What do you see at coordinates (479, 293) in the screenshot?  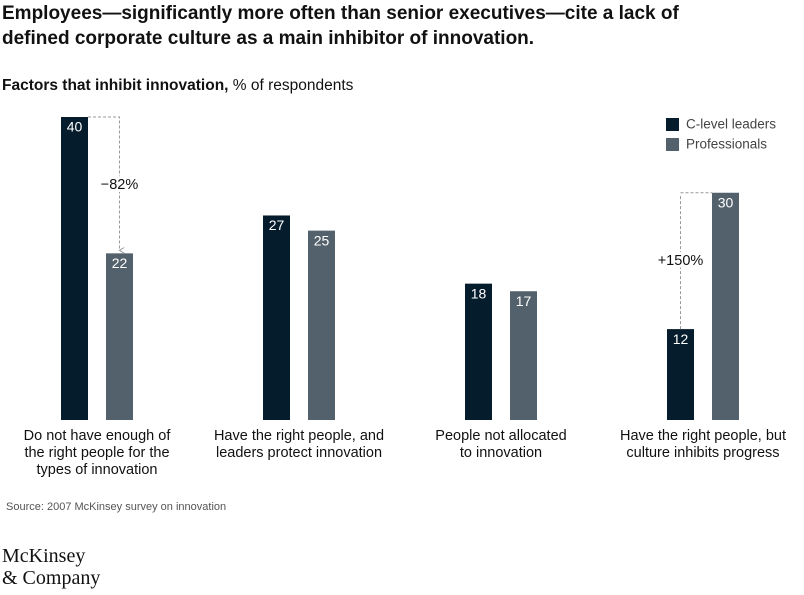 I see `value-label: 18` at bounding box center [479, 293].